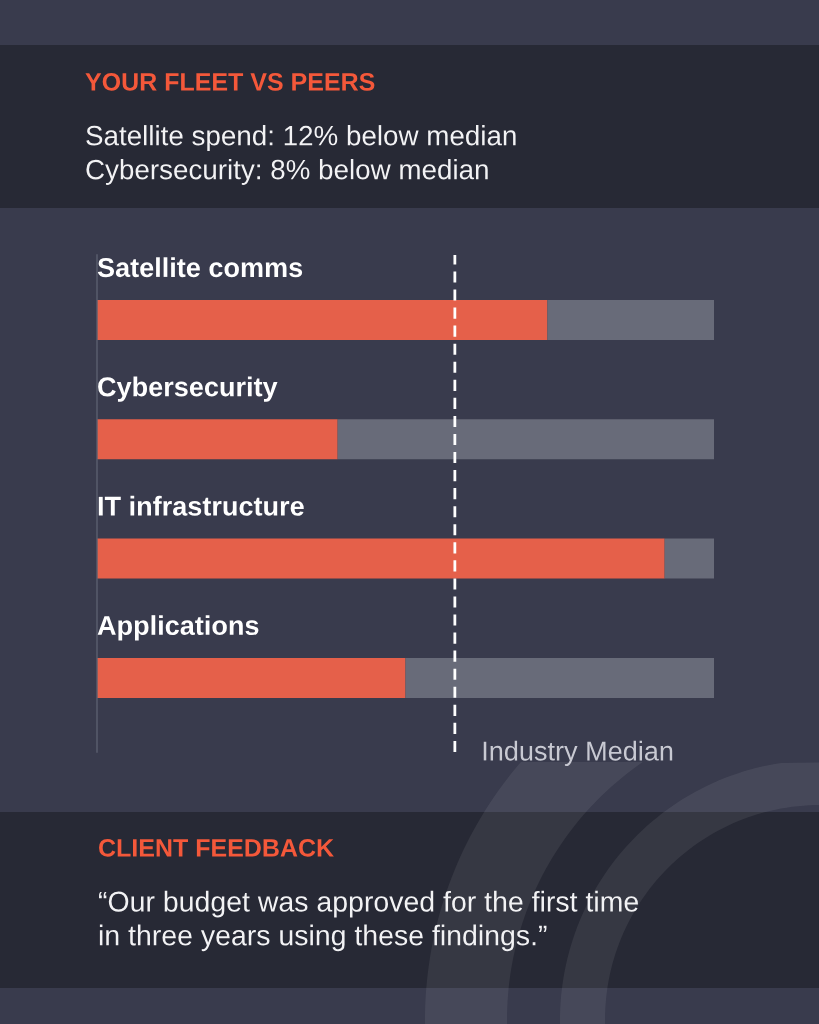 The width and height of the screenshot is (819, 1024). I want to click on y-tick-label: Cybersecurity, so click(188, 389).